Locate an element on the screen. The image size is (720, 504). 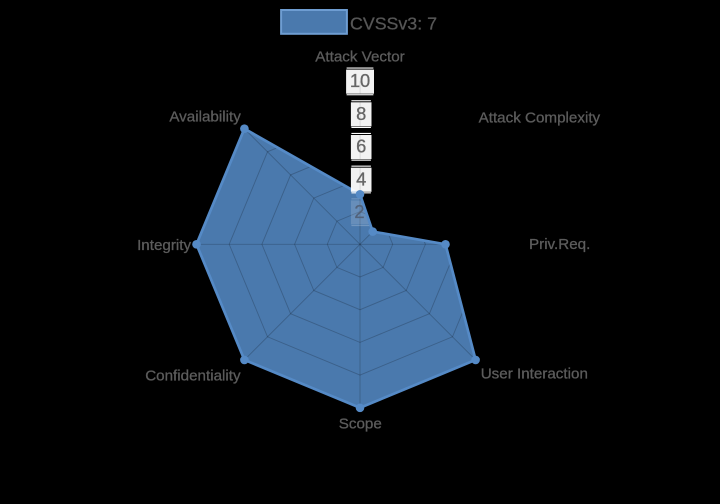
svg-text: 10 is located at coordinates (360, 80).